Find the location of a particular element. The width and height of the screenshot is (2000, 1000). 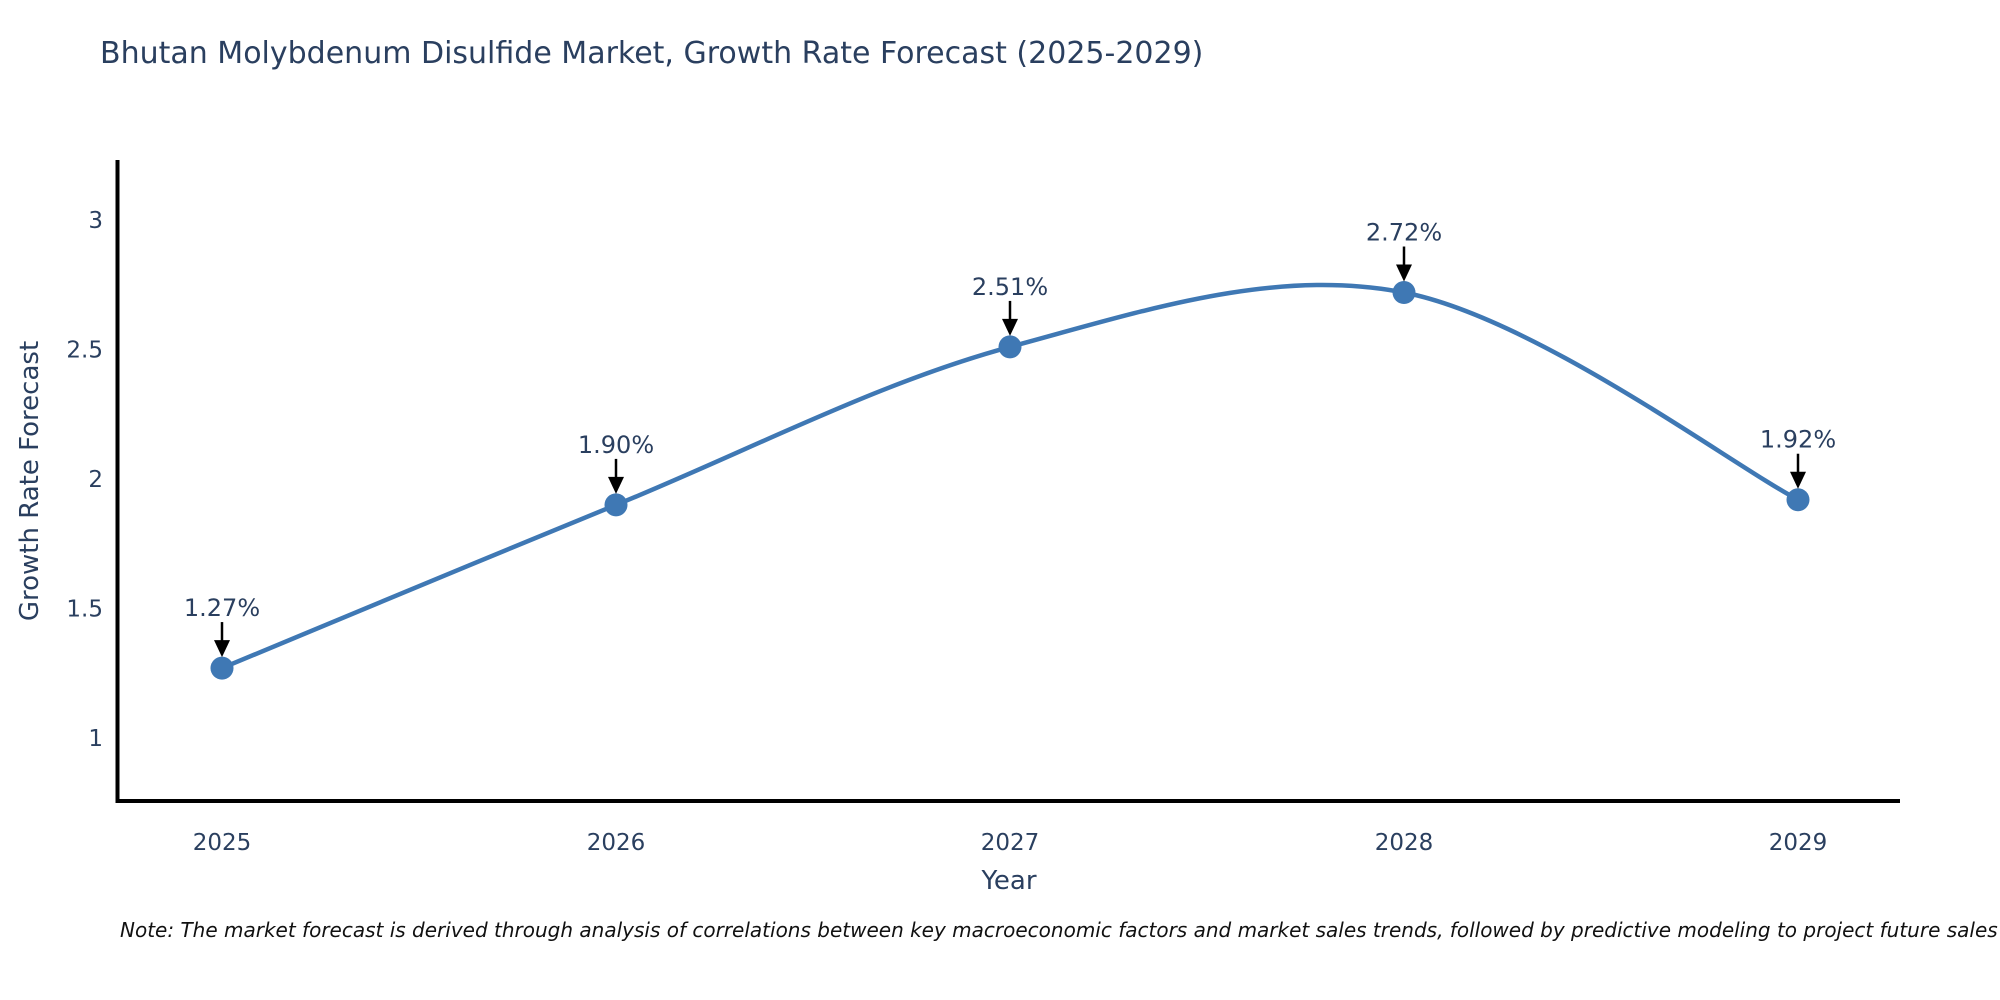

annotation-label: 2.72% is located at coordinates (1404, 233).